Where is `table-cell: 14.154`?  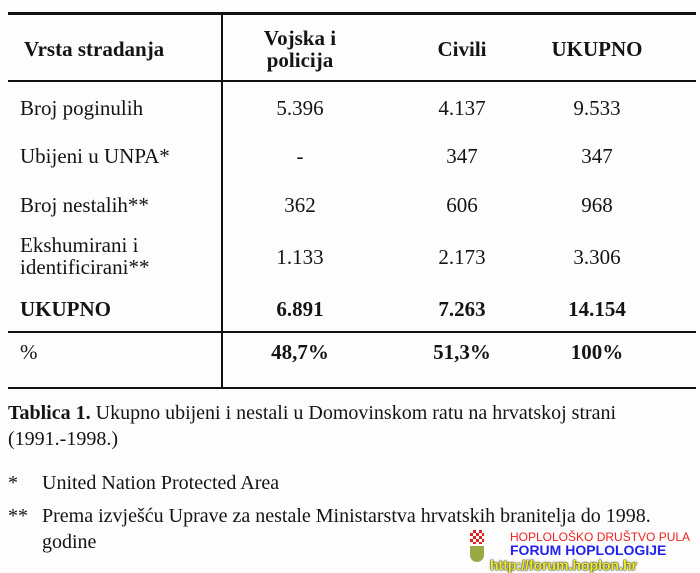
table-cell: 14.154 is located at coordinates (597, 309).